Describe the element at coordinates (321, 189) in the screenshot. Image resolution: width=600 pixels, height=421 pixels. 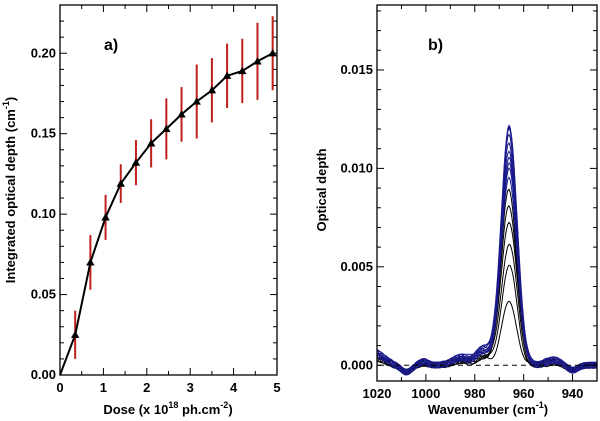
I see `panel-b-ylabel: Optical depth` at that location.